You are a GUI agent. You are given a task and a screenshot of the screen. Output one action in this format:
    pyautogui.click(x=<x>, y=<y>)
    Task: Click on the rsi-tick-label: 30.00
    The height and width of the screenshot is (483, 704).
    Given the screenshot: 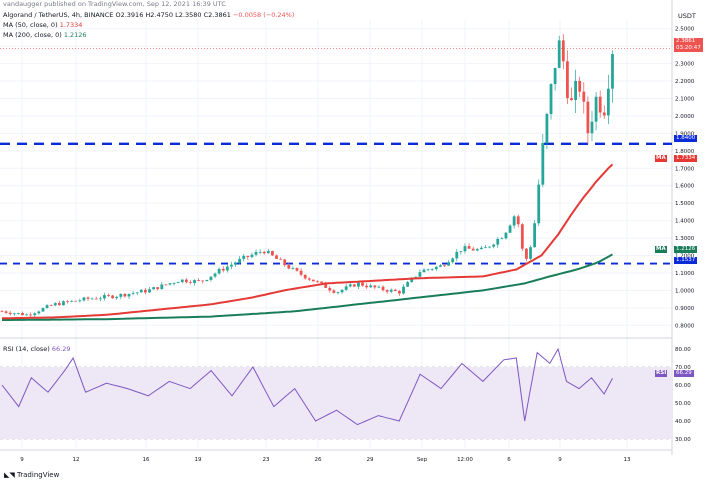 What is the action you would take?
    pyautogui.click(x=683, y=440)
    